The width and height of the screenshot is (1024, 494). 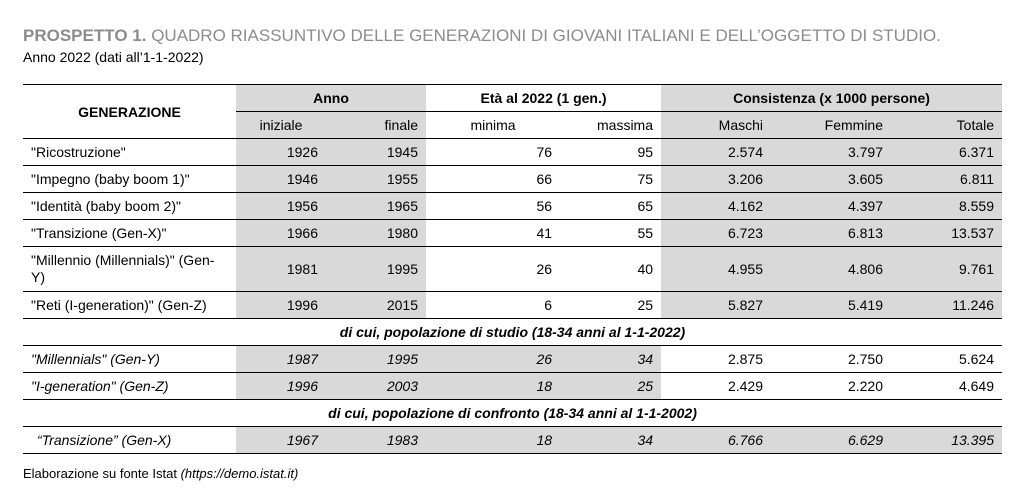 I want to click on subheader-massima: massima, so click(x=611, y=125).